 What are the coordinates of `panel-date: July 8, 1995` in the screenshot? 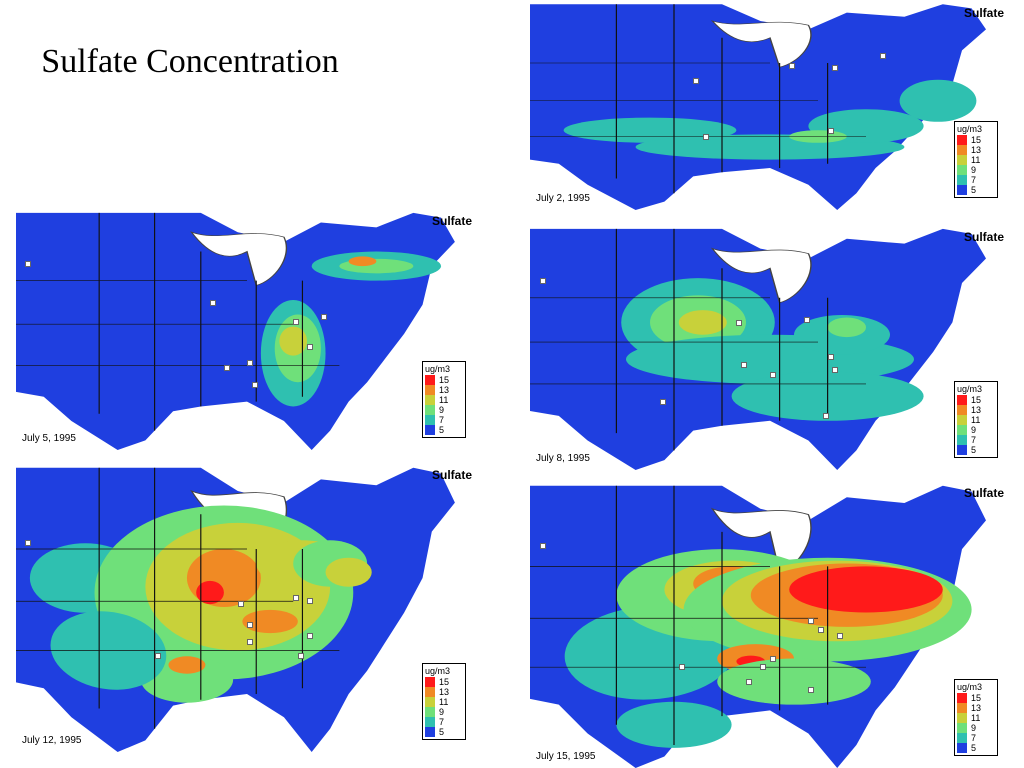 It's located at (563, 458).